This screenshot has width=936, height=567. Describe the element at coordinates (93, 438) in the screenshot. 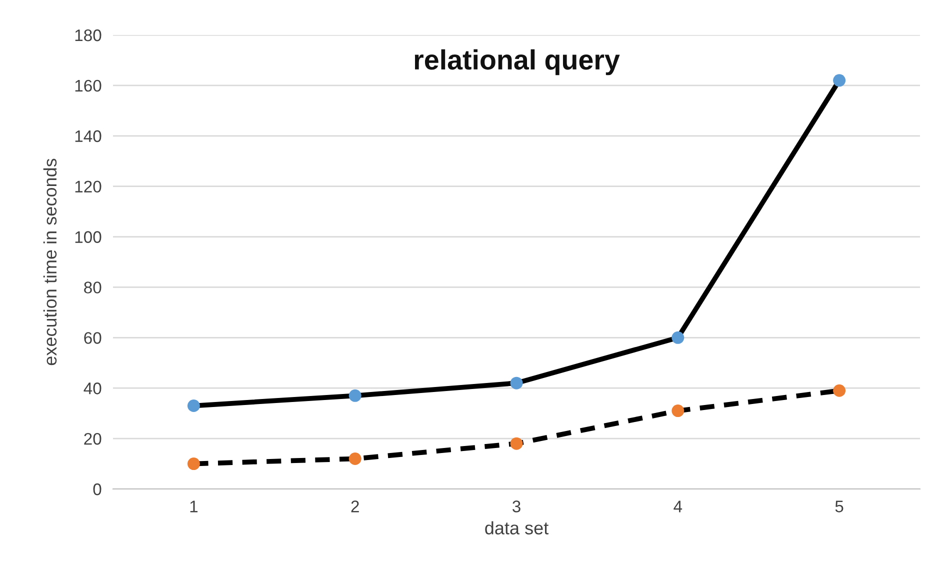

I see `y-tick-label: 20` at that location.